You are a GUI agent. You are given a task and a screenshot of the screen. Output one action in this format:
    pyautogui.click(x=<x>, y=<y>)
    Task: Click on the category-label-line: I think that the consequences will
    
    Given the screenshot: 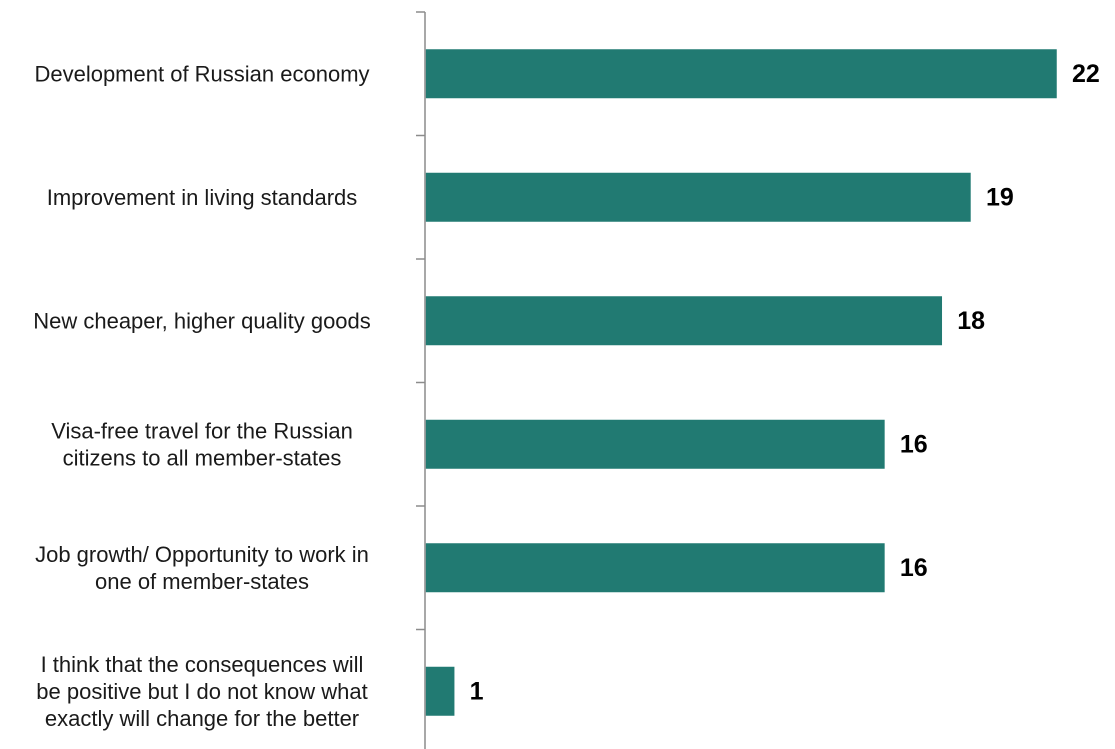 What is the action you would take?
    pyautogui.click(x=202, y=664)
    